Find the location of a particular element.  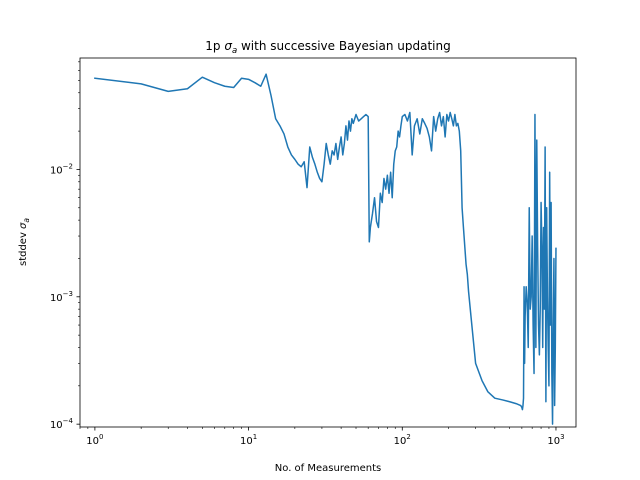

y-axis: 10⁻⁴ 10⁻³ 10⁻² is located at coordinates (65, 246).